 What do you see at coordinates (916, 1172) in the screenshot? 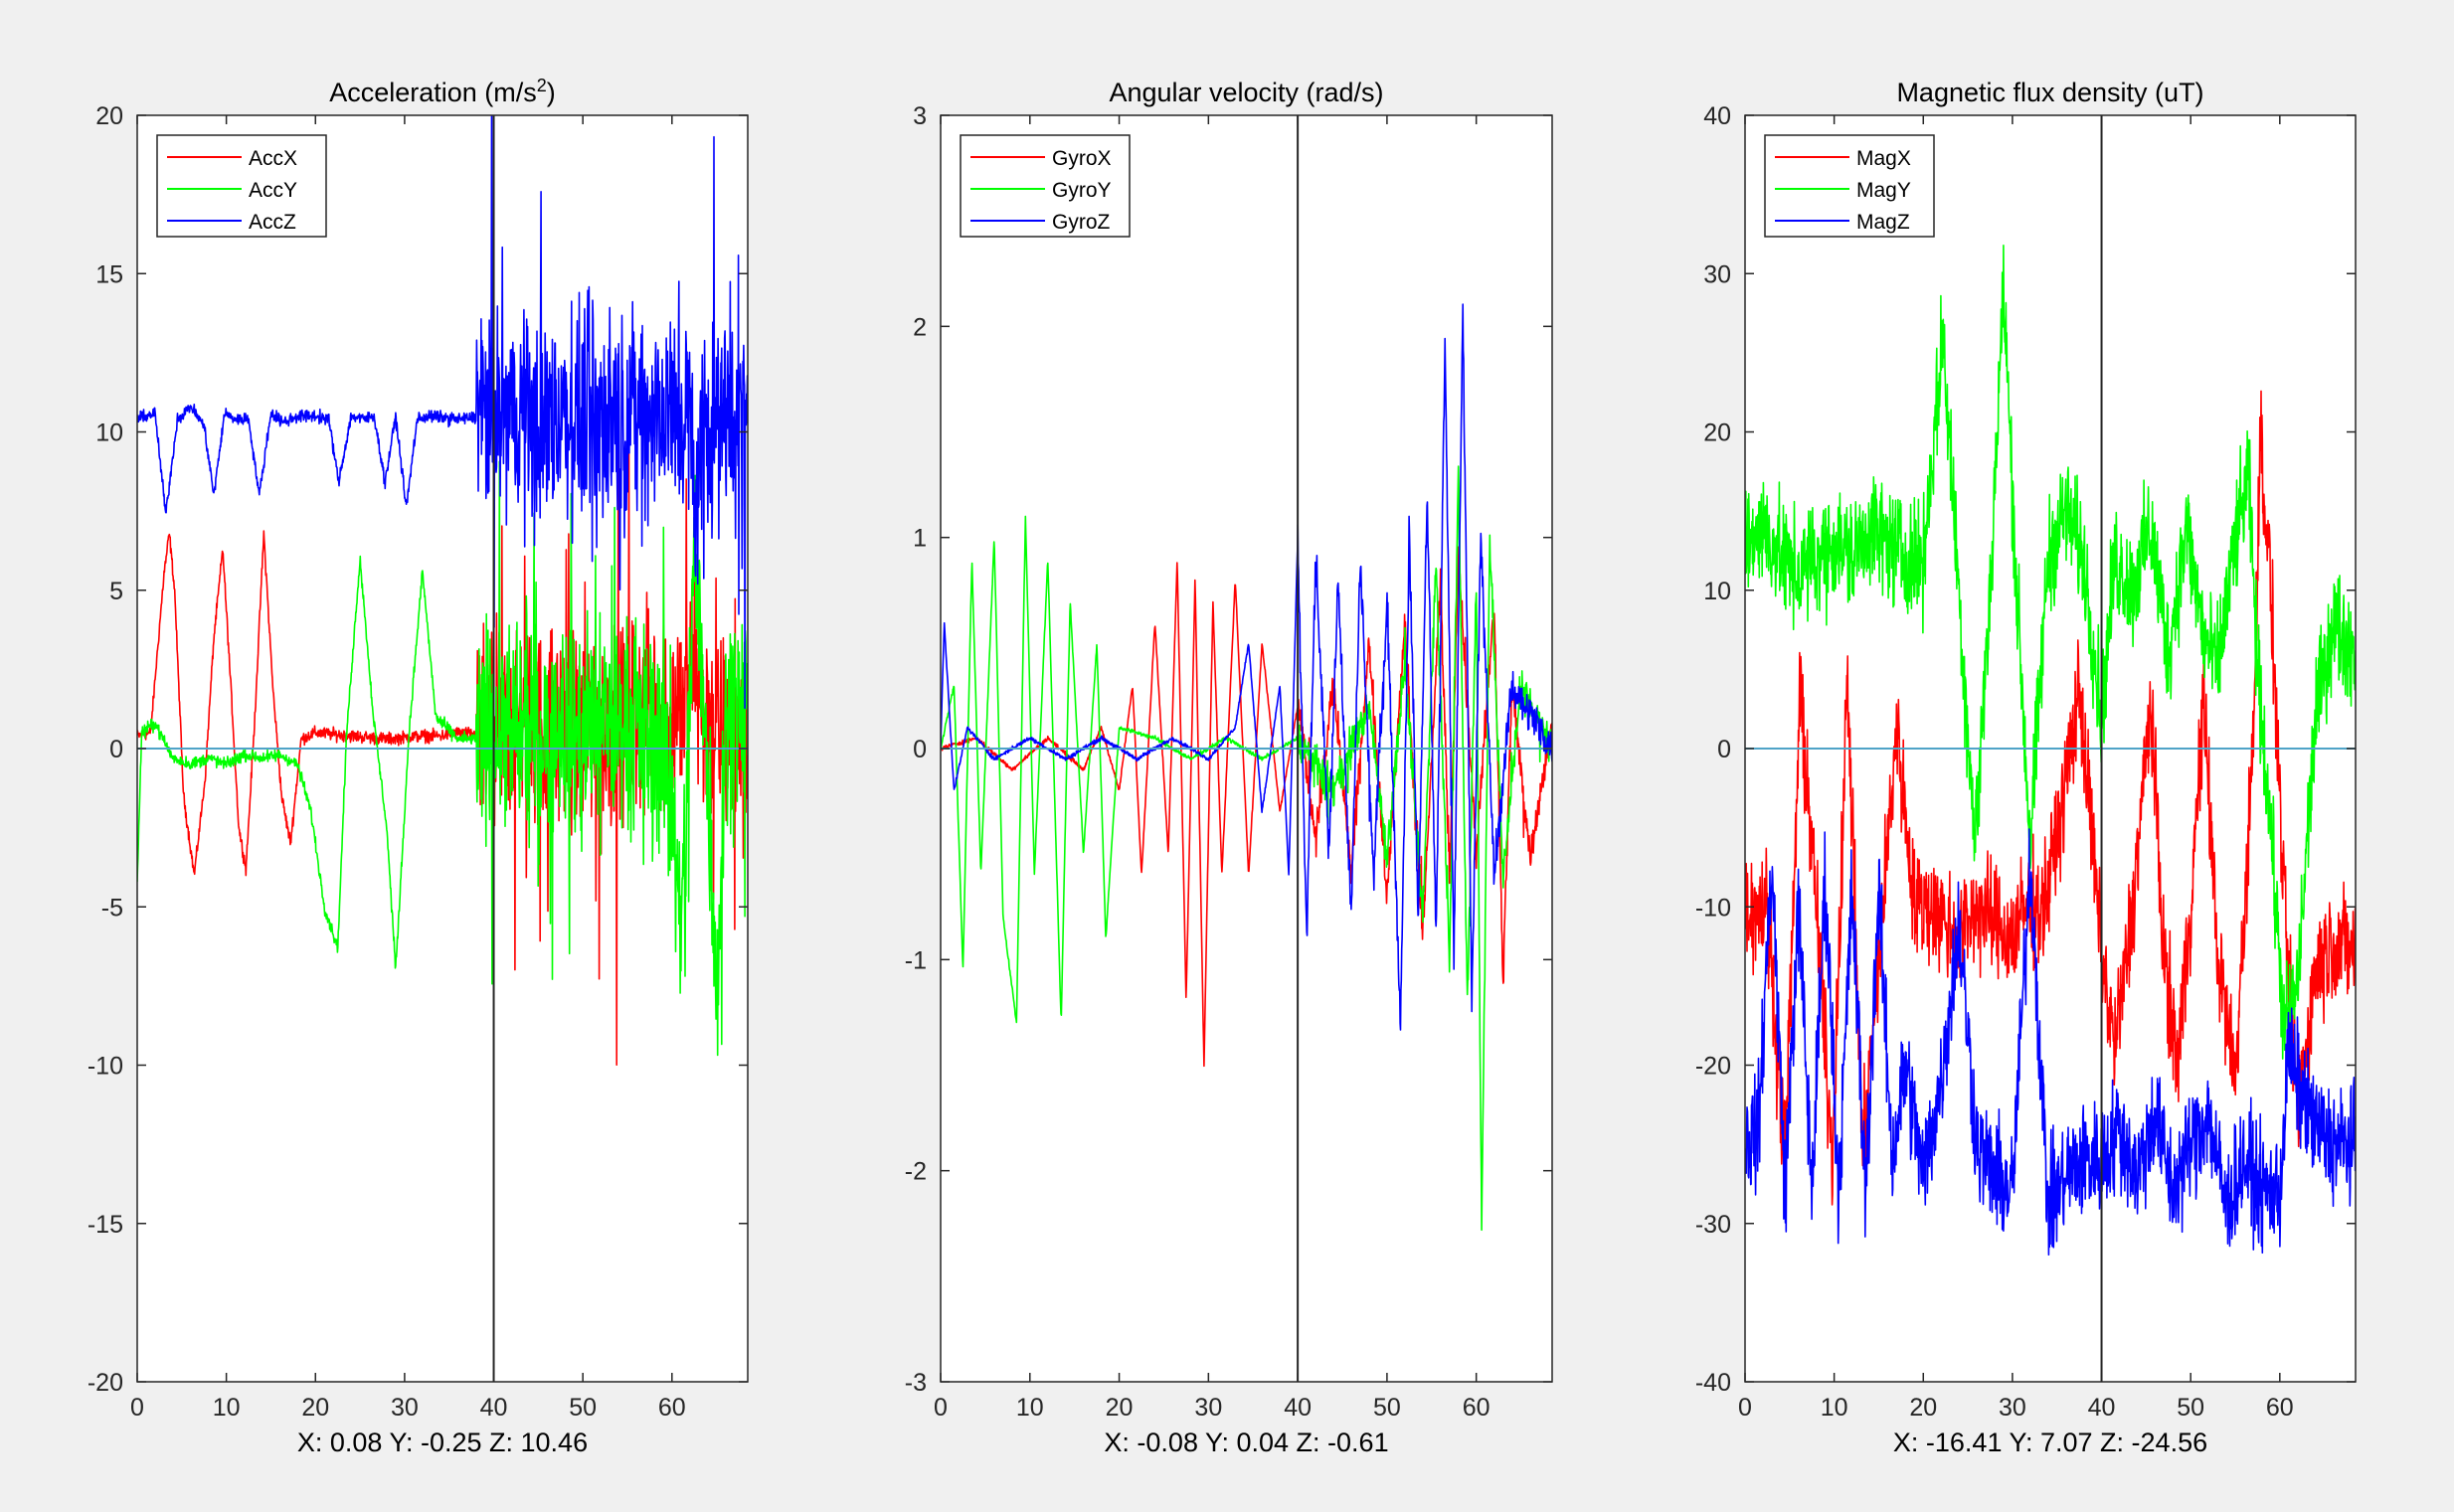
I see `y-tick-label: -2` at bounding box center [916, 1172].